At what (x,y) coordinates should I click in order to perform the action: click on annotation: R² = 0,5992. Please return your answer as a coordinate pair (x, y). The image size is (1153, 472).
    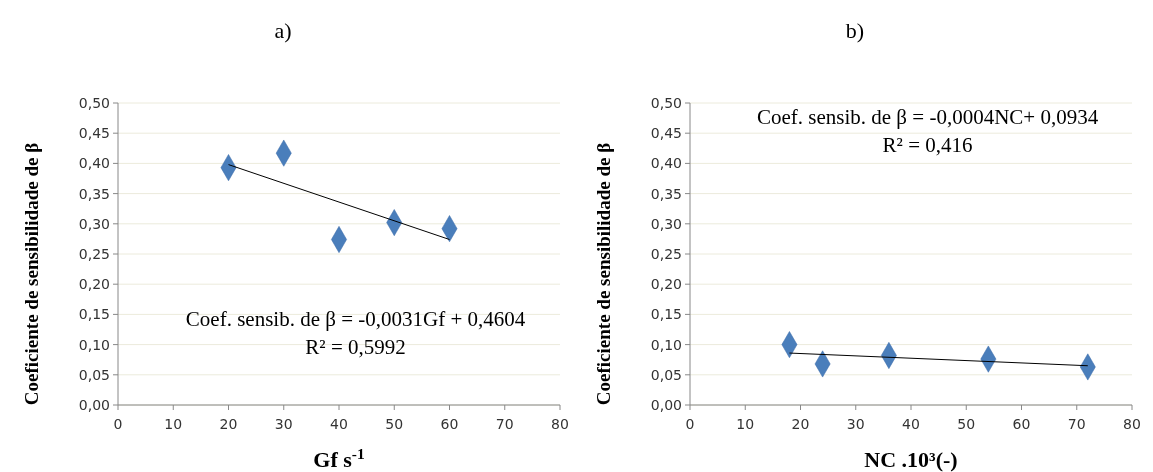
    Looking at the image, I should click on (355, 347).